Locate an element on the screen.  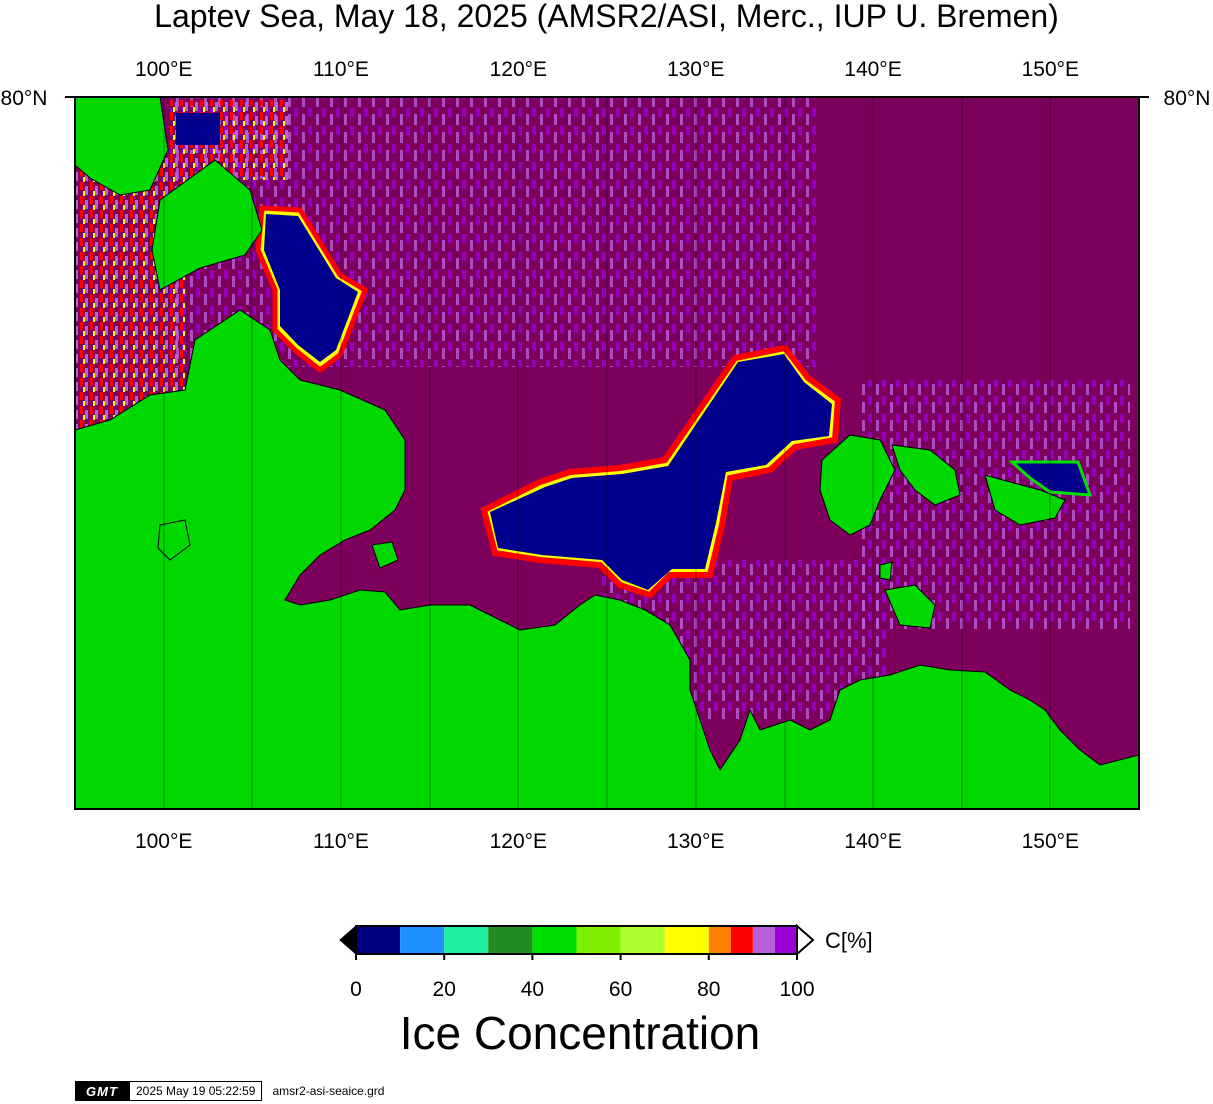
colorbar: 0 20 40 60 80 100 is located at coordinates (577, 962).